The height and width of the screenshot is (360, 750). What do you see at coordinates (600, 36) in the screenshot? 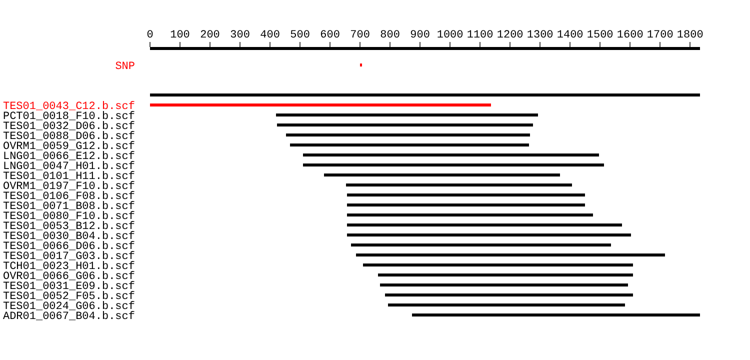
I see `x-tick-label: 1500` at bounding box center [600, 36].